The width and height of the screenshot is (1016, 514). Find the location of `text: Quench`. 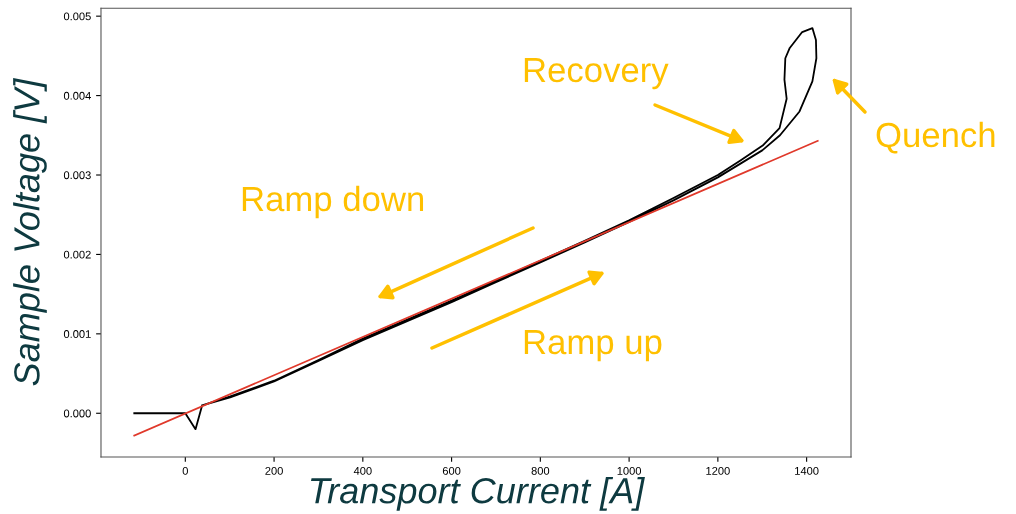

text: Quench is located at coordinates (935, 137).